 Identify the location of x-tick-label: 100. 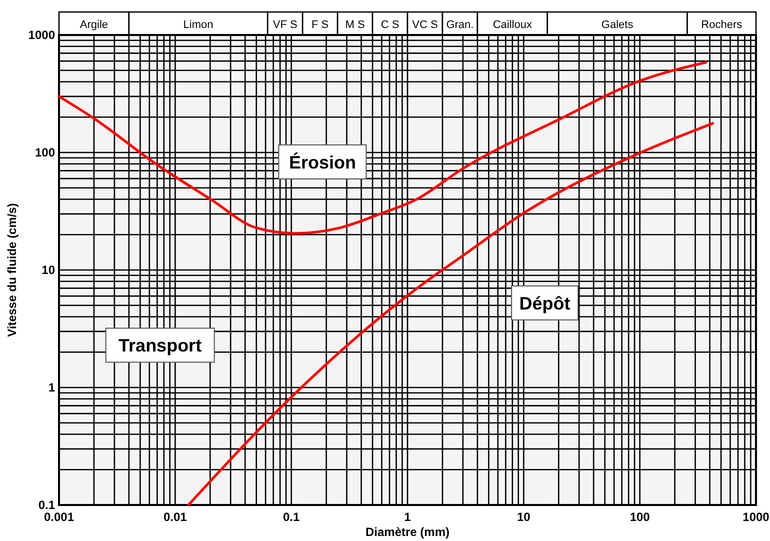
(640, 517).